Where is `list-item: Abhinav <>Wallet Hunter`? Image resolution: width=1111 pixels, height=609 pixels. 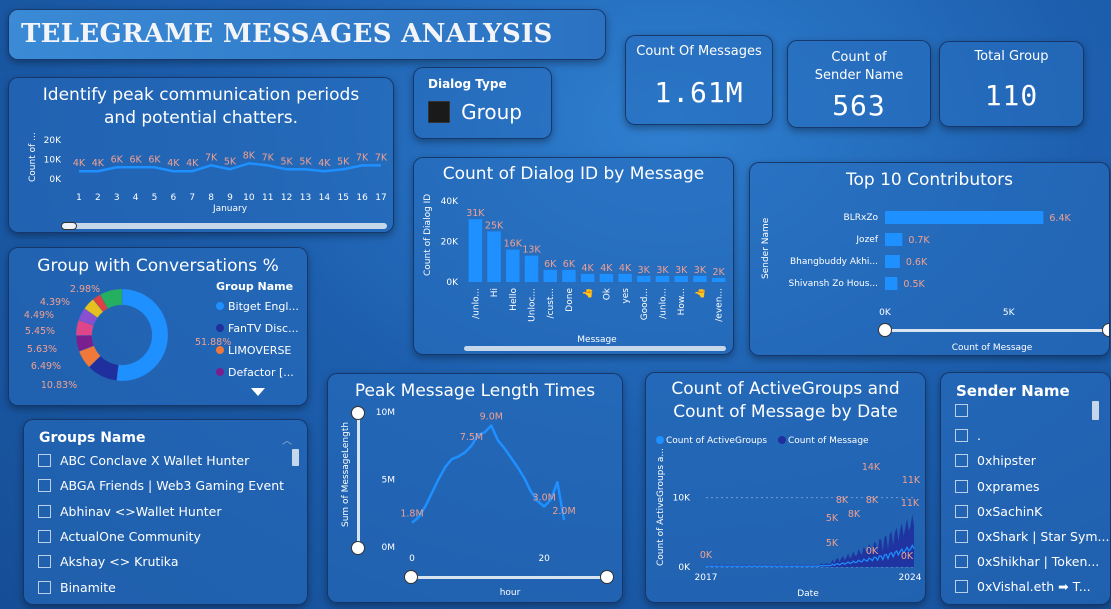 list-item: Abhinav <>Wallet Hunter is located at coordinates (130, 511).